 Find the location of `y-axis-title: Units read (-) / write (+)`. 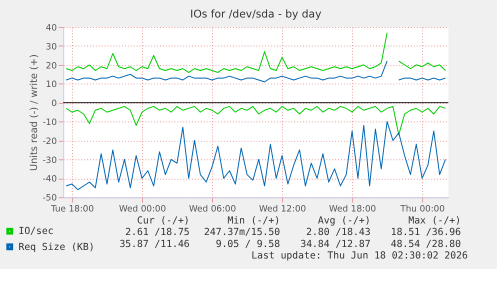

y-axis-title: Units read (-) / write (+) is located at coordinates (34, 112).